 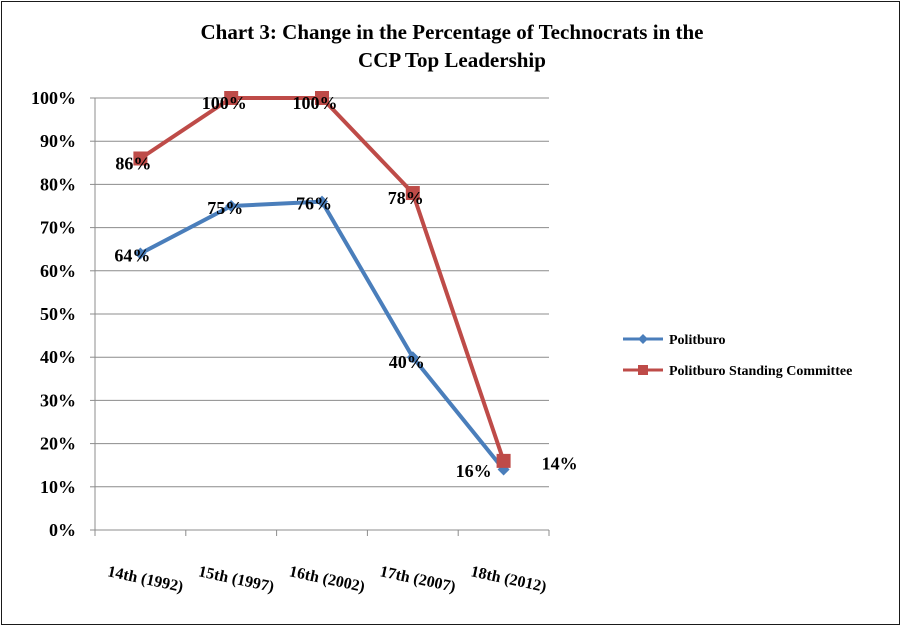 I want to click on x-category-label: 16th (2002), so click(x=327, y=579).